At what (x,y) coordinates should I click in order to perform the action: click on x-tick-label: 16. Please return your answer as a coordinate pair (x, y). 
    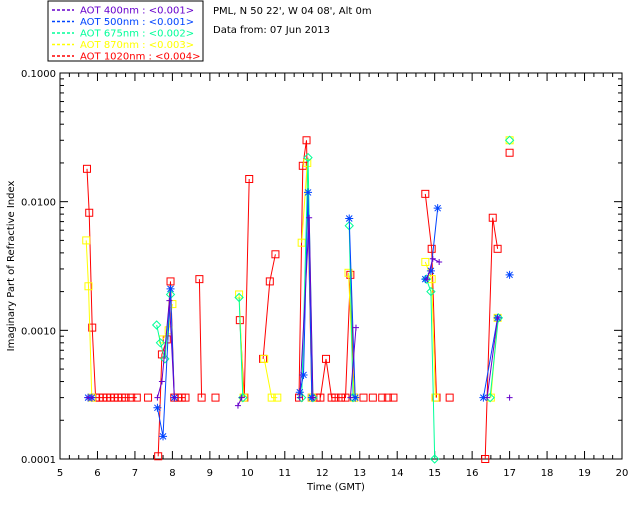
    Looking at the image, I should click on (472, 473).